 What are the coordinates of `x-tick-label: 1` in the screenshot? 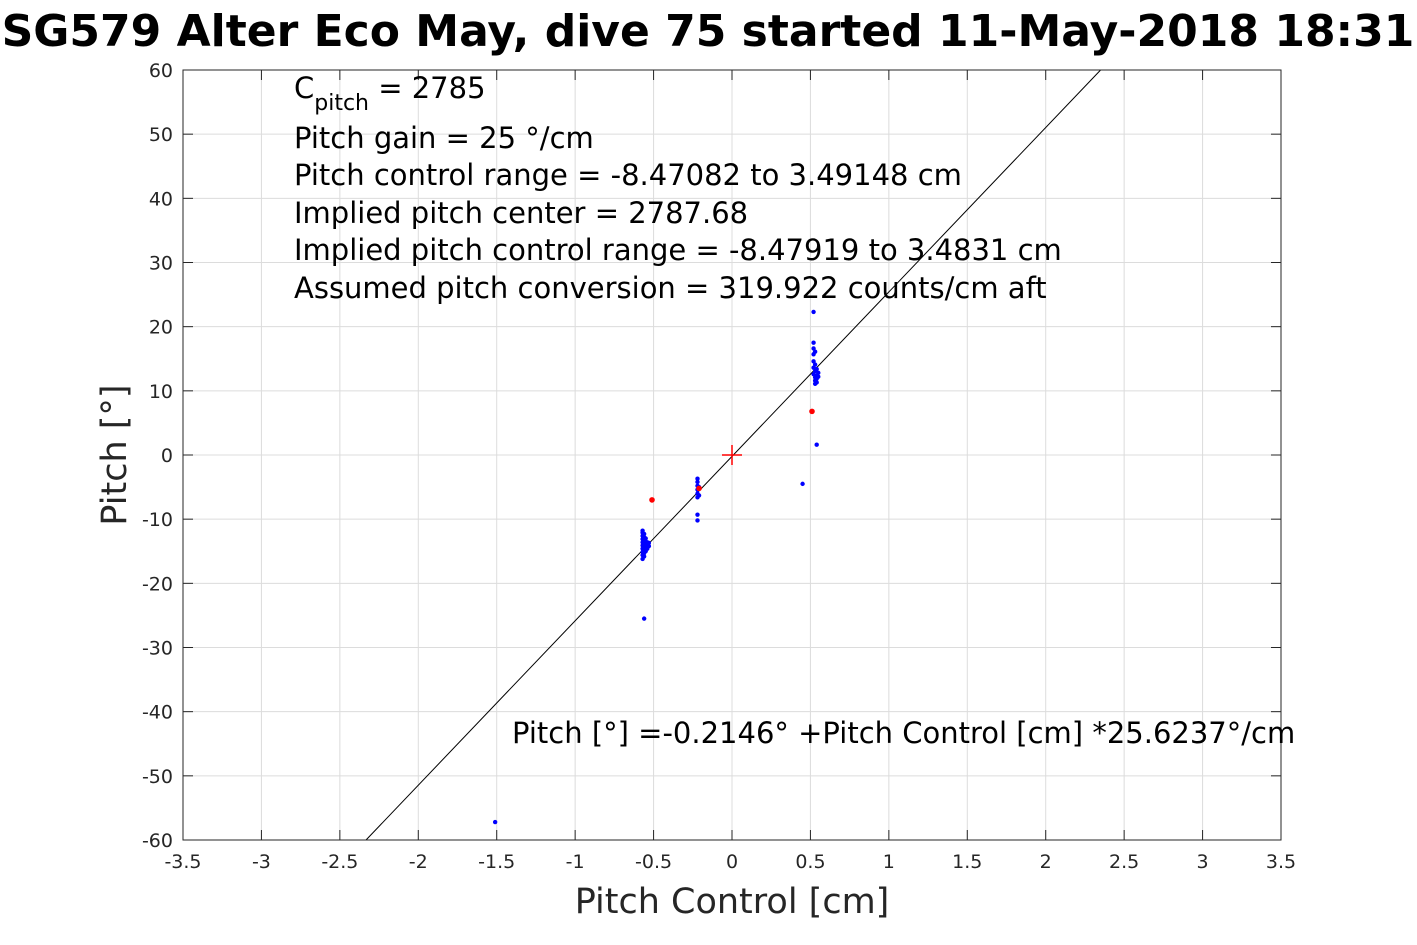 It's located at (889, 862).